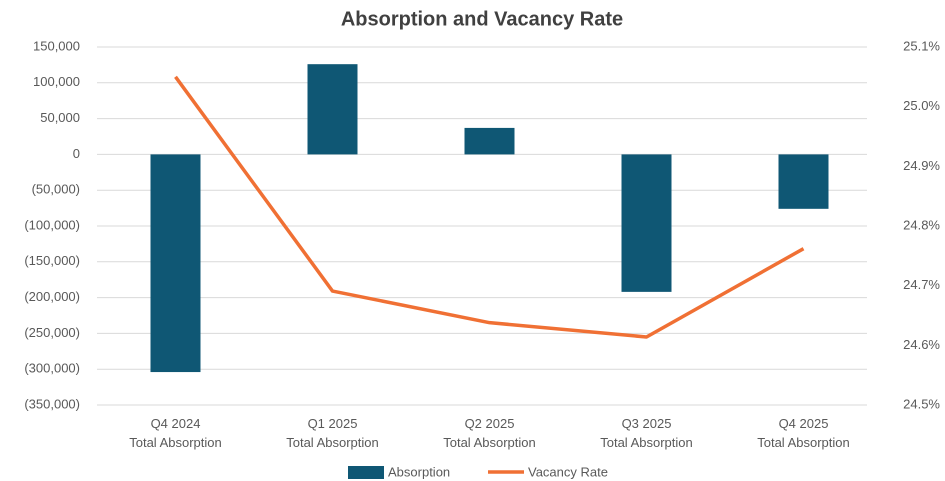 This screenshot has width=945, height=481. What do you see at coordinates (921, 105) in the screenshot?
I see `y2-tick-label: 25.0%` at bounding box center [921, 105].